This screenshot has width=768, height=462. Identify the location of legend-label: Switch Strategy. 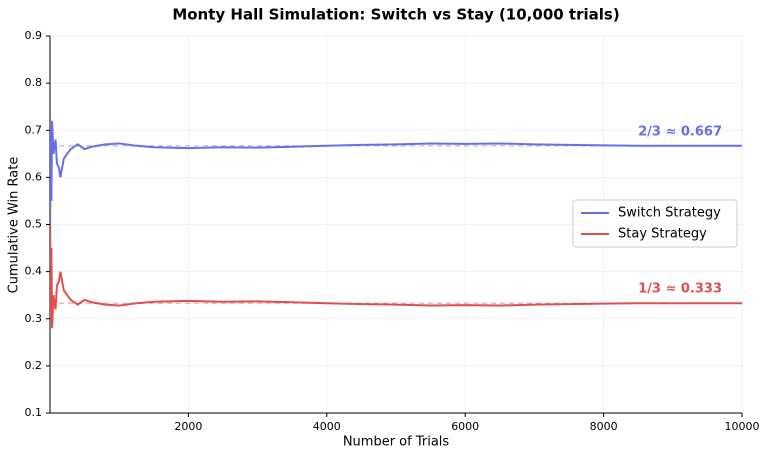
(669, 213).